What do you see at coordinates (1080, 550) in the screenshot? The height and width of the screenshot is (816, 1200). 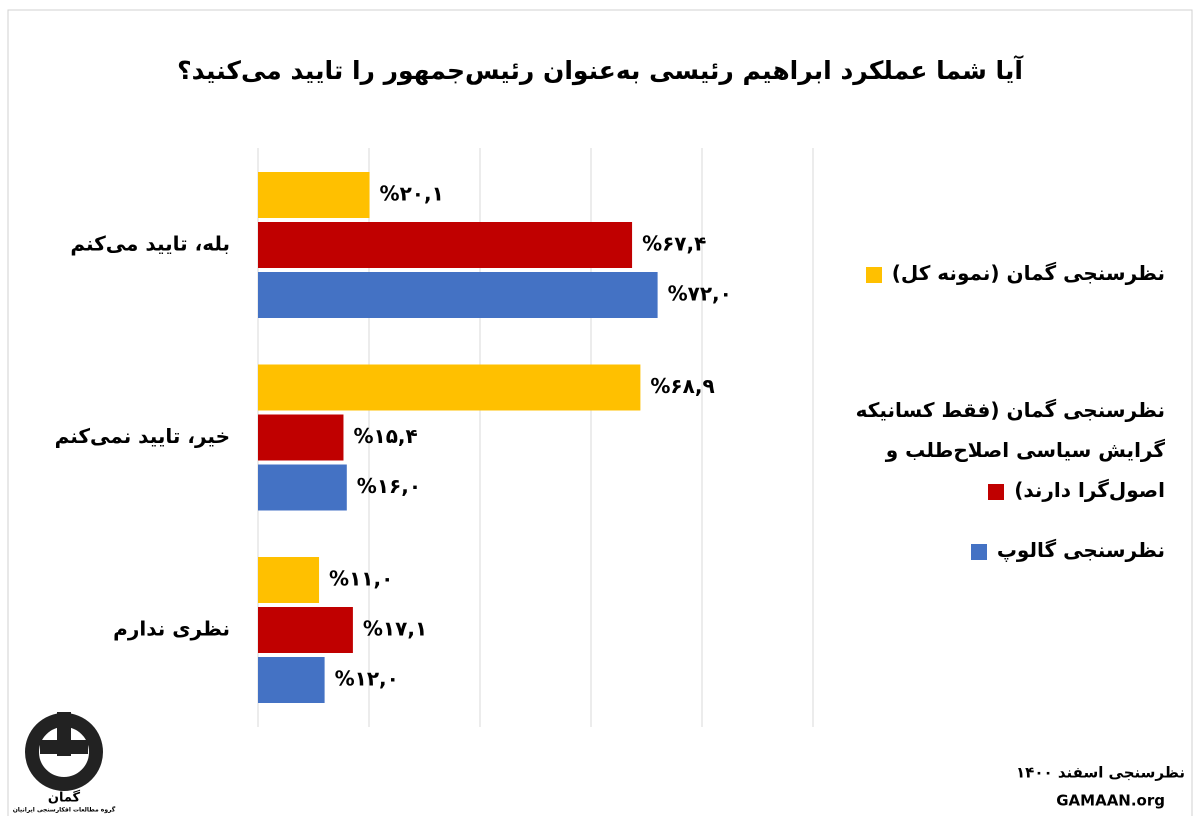 I see `legend-label: نظرسنجی گالوپ` at bounding box center [1080, 550].